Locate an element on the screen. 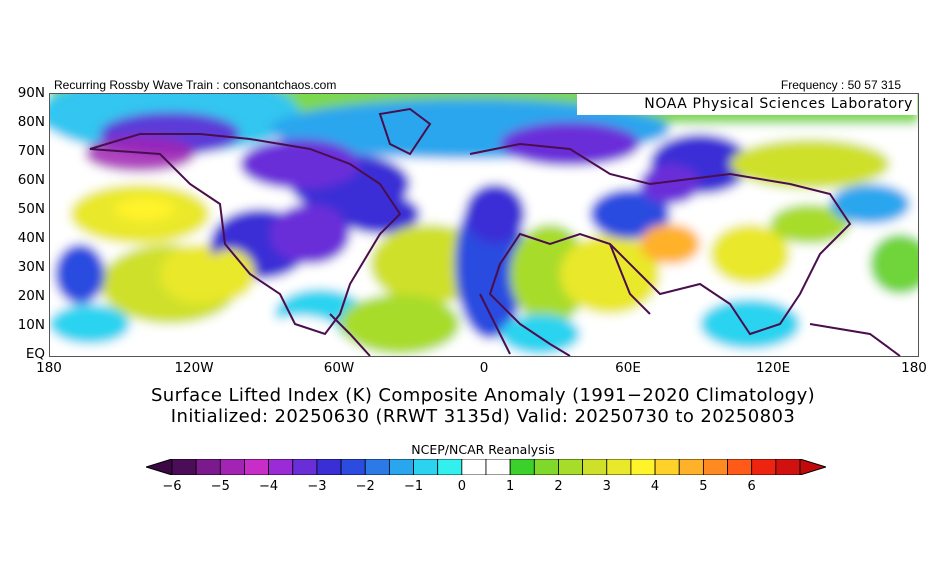 This screenshot has width=930, height=580. colorbar-tick-label: 6 is located at coordinates (751, 486).